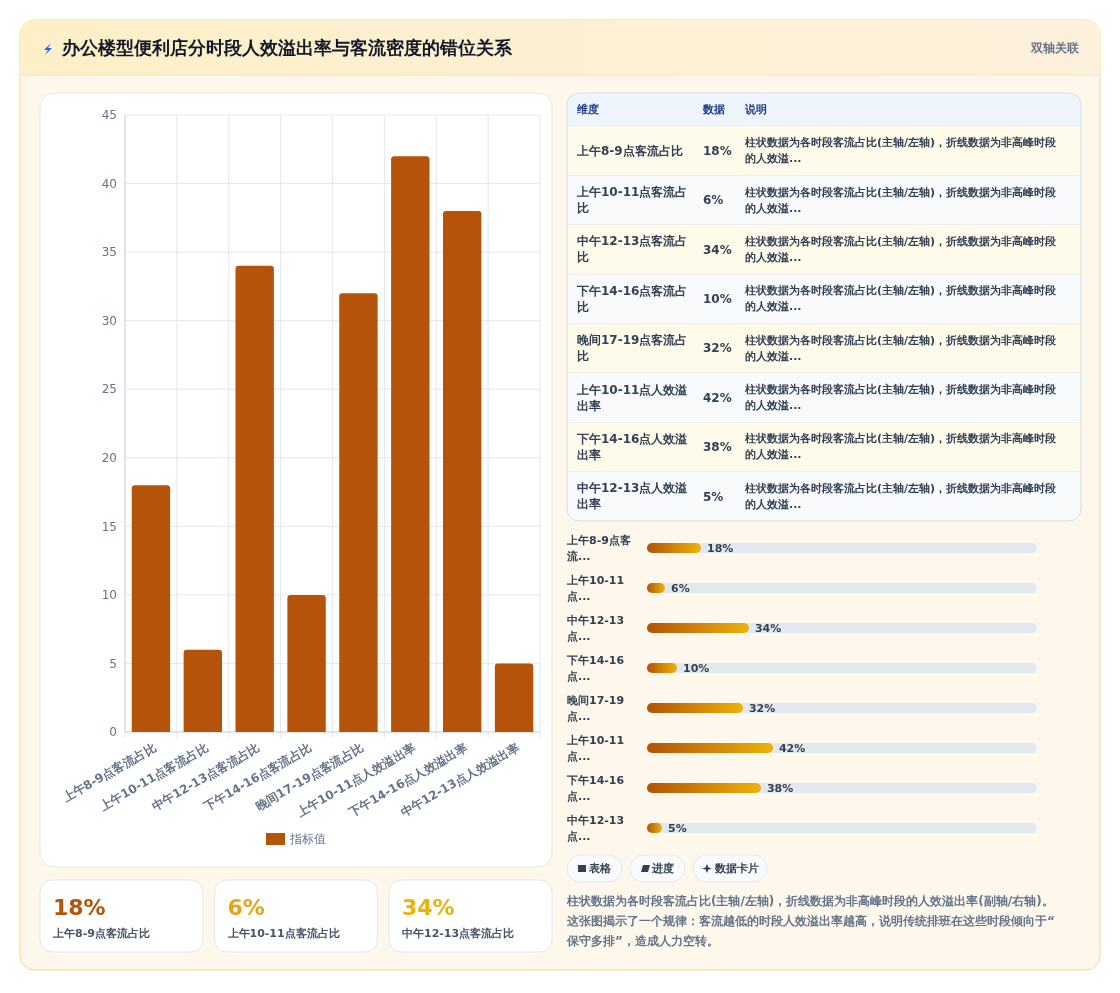  I want to click on data-label: 34%, so click(768, 628).